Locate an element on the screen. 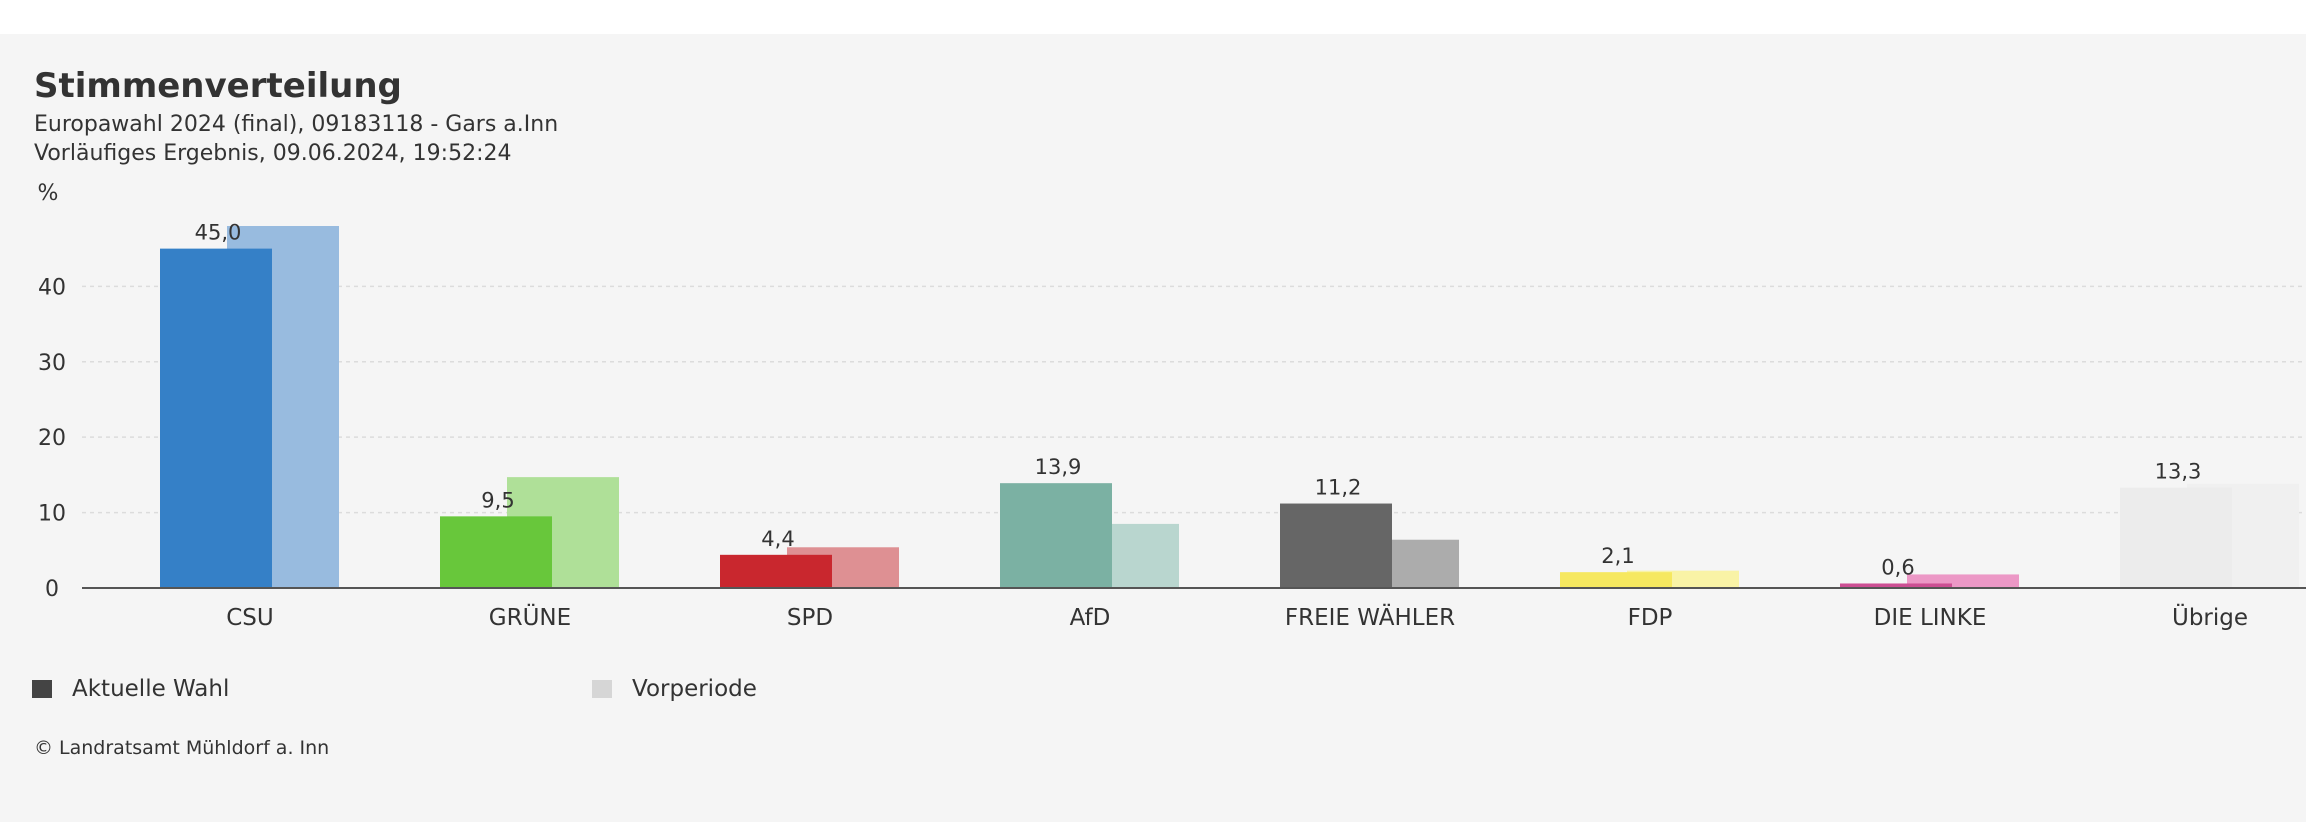 The image size is (2306, 822). data-label: 45,0 is located at coordinates (218, 233).